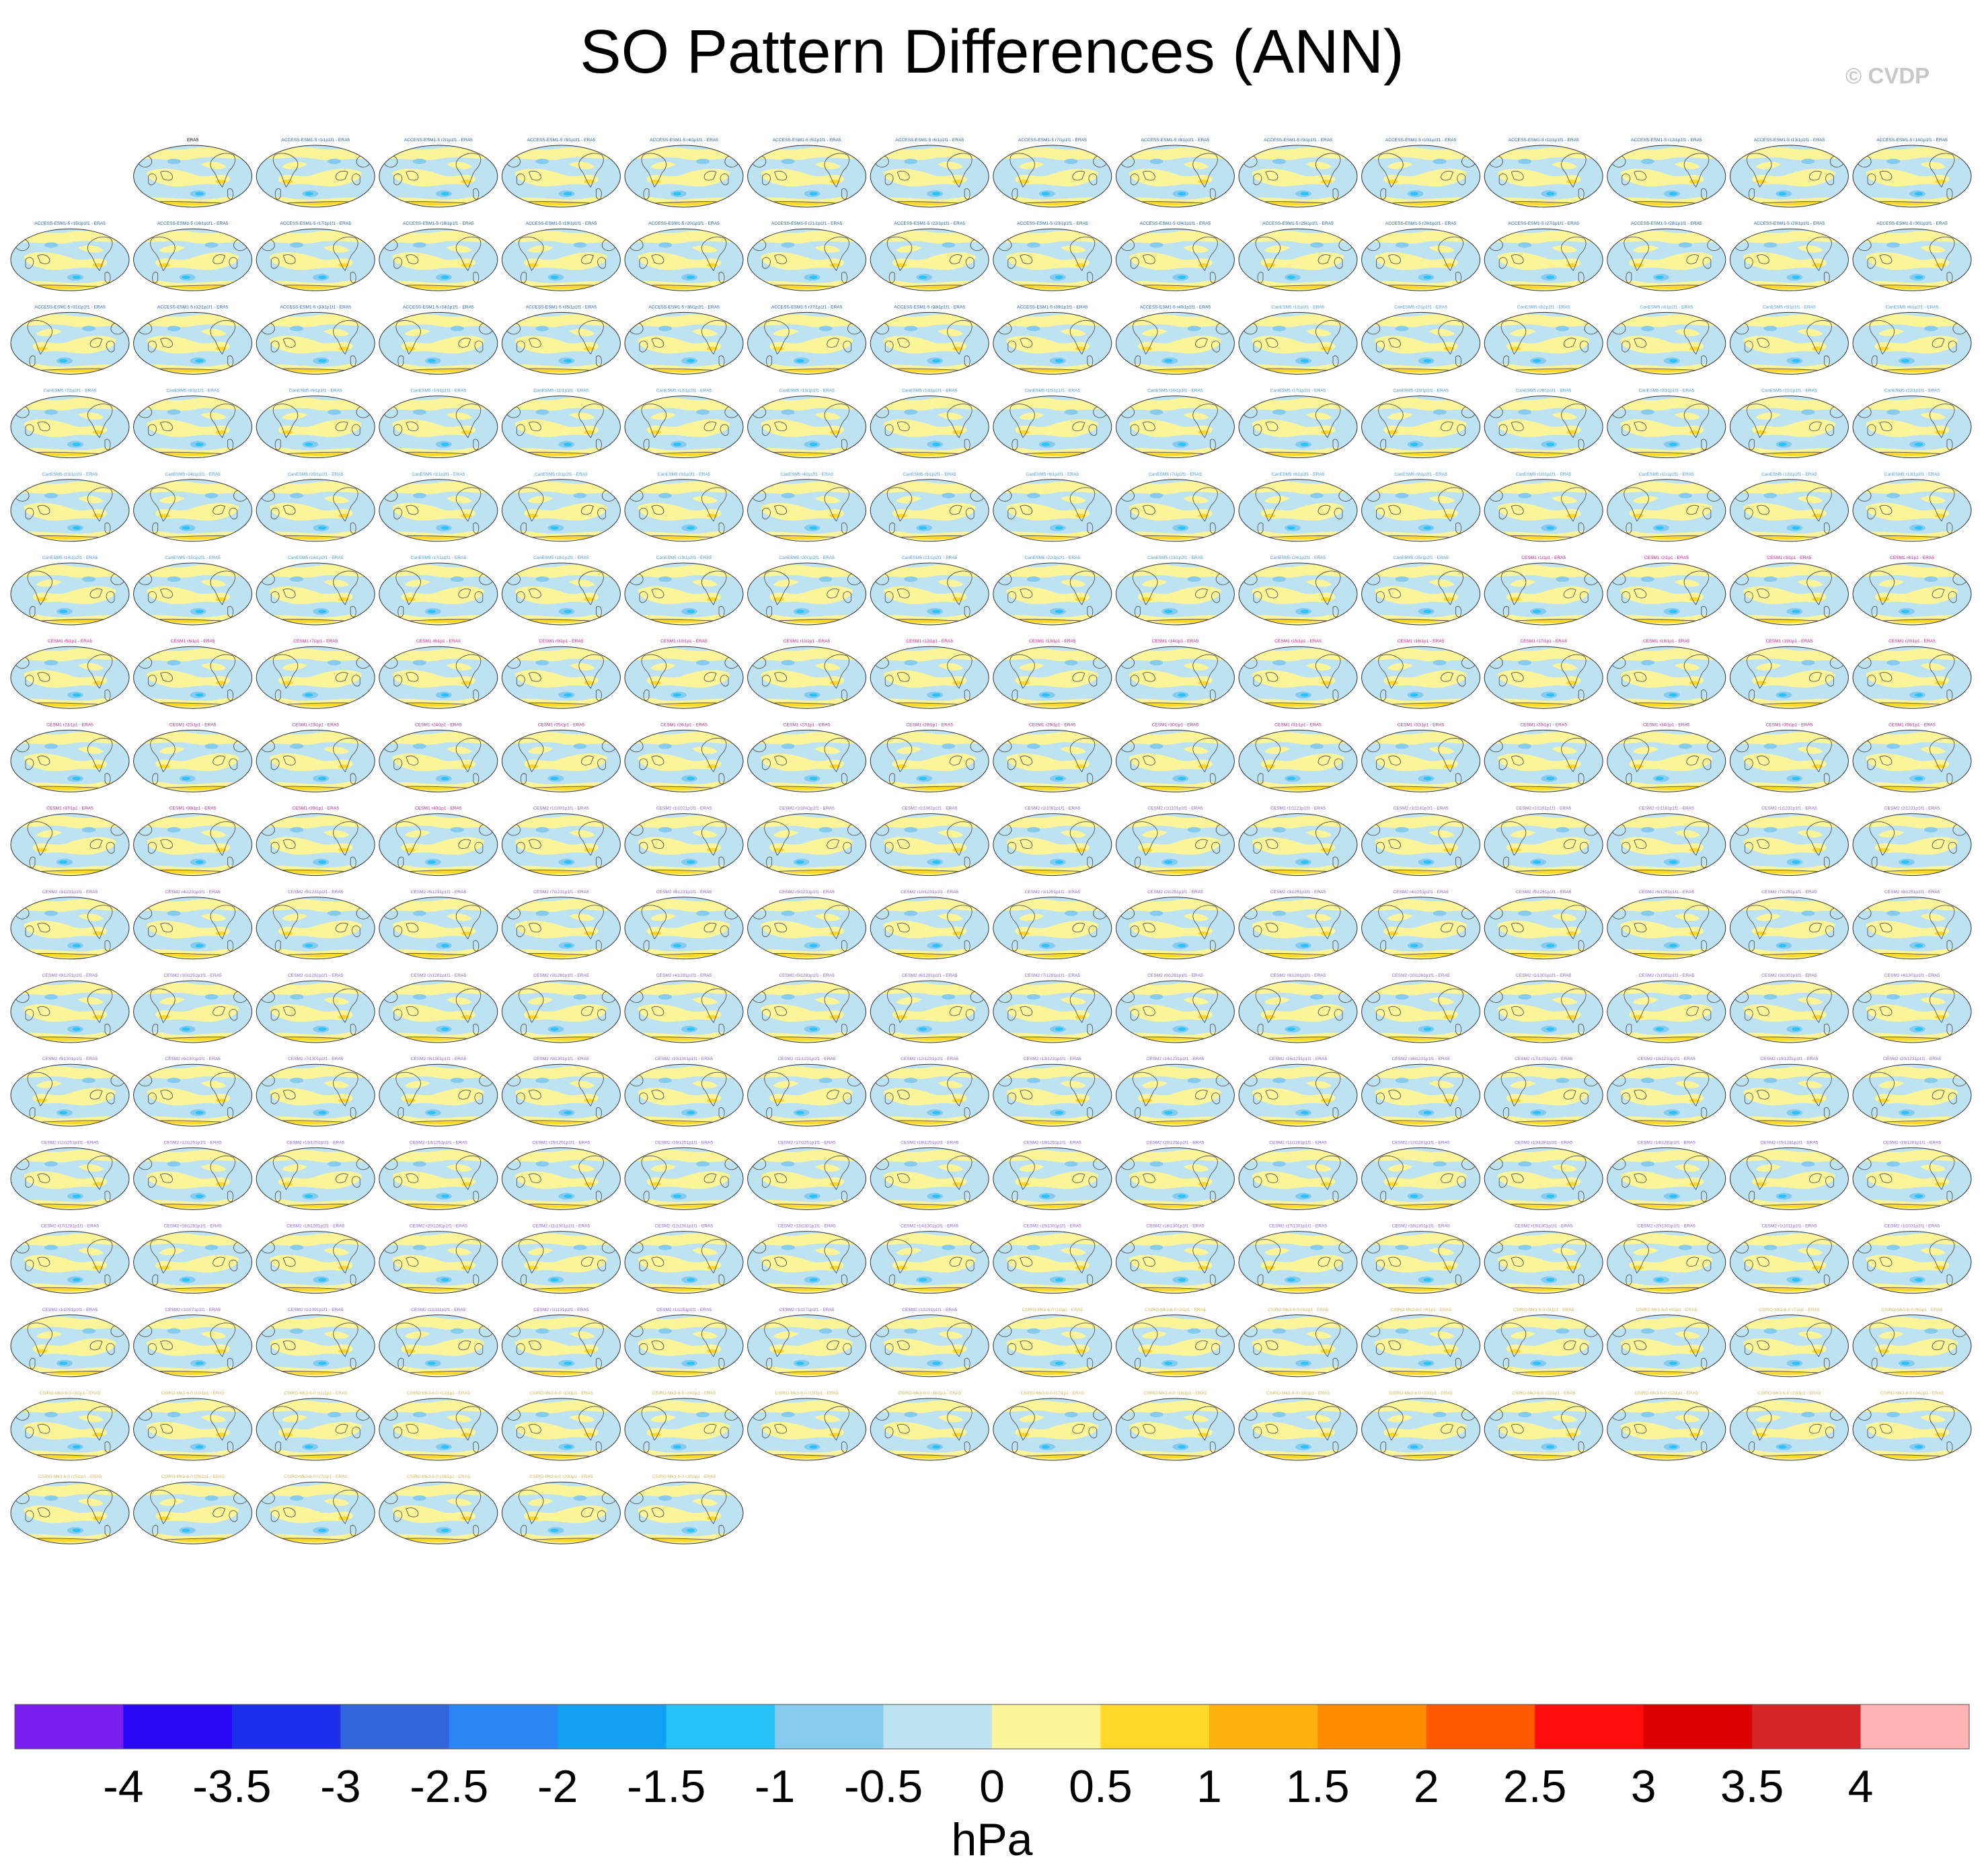  Describe the element at coordinates (561, 1426) in the screenshot. I see `map-panel: CSIRO-Mk3-6-0 r13i1p1 - ERA5` at that location.